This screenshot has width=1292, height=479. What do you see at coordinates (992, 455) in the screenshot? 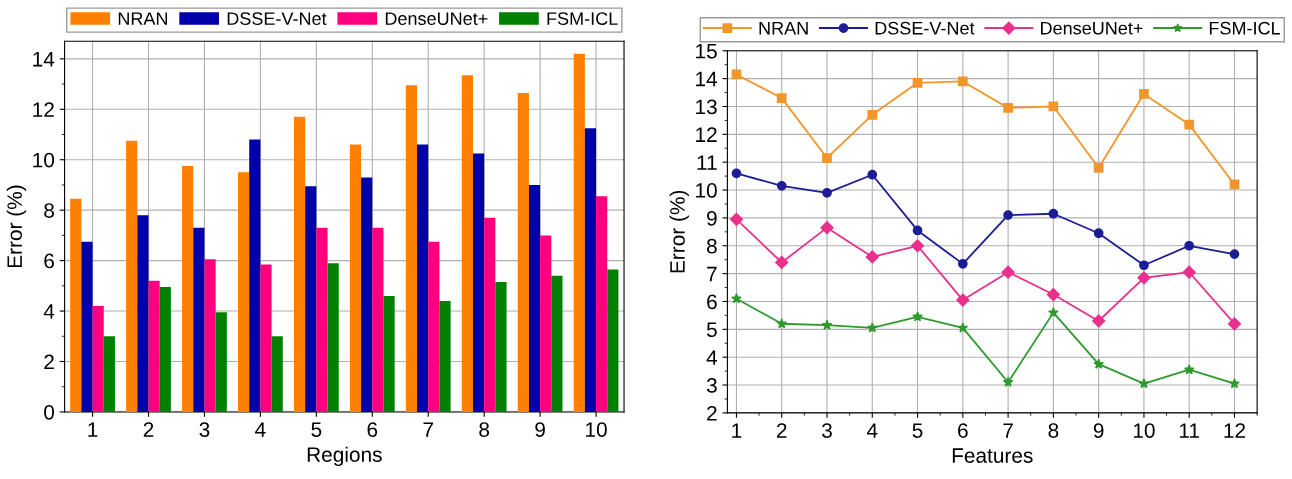
I see `x-axis-title: Features` at bounding box center [992, 455].